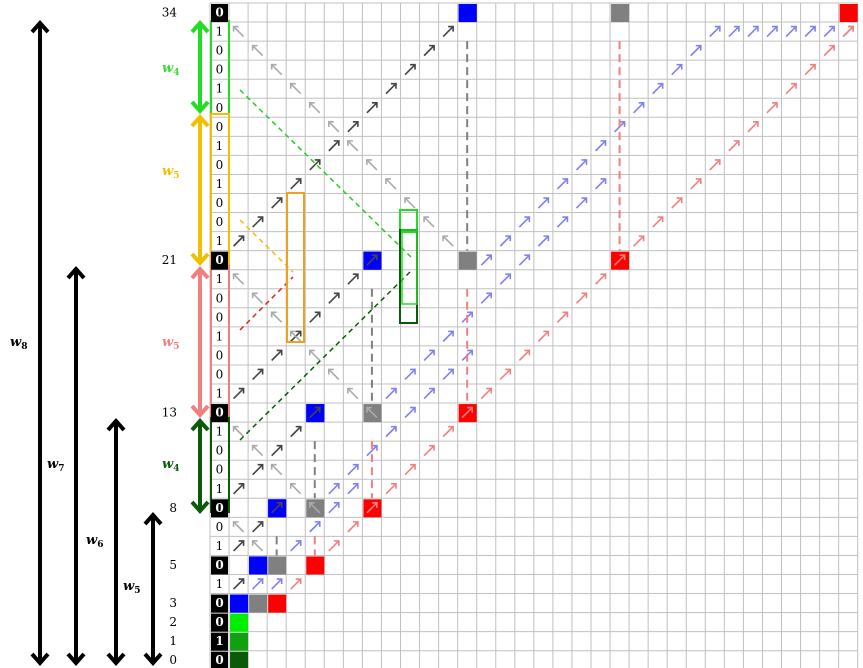 The width and height of the screenshot is (863, 668). I want to click on label-w6: w6, so click(94, 541).